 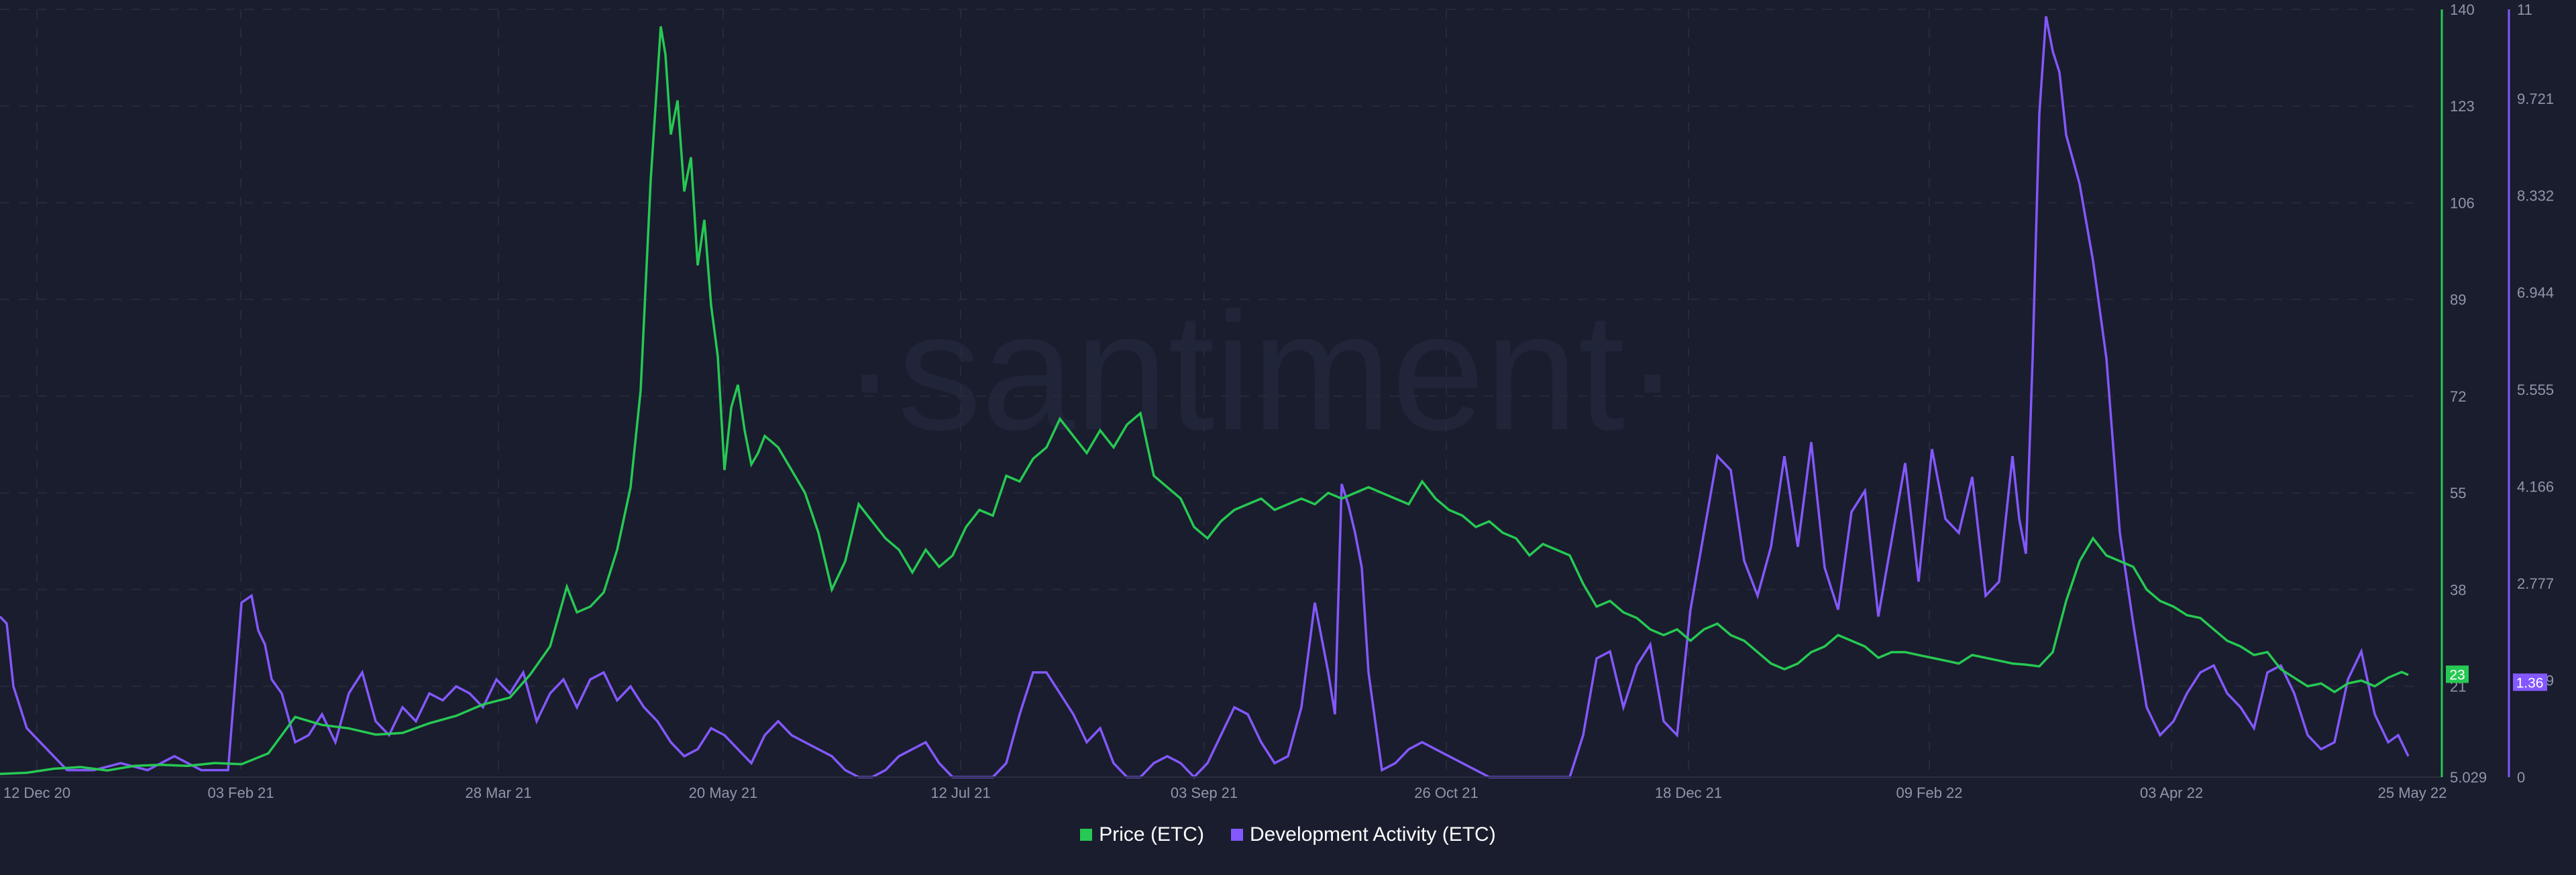 What do you see at coordinates (1446, 792) in the screenshot?
I see `x-tick-label: 26 Oct 21` at bounding box center [1446, 792].